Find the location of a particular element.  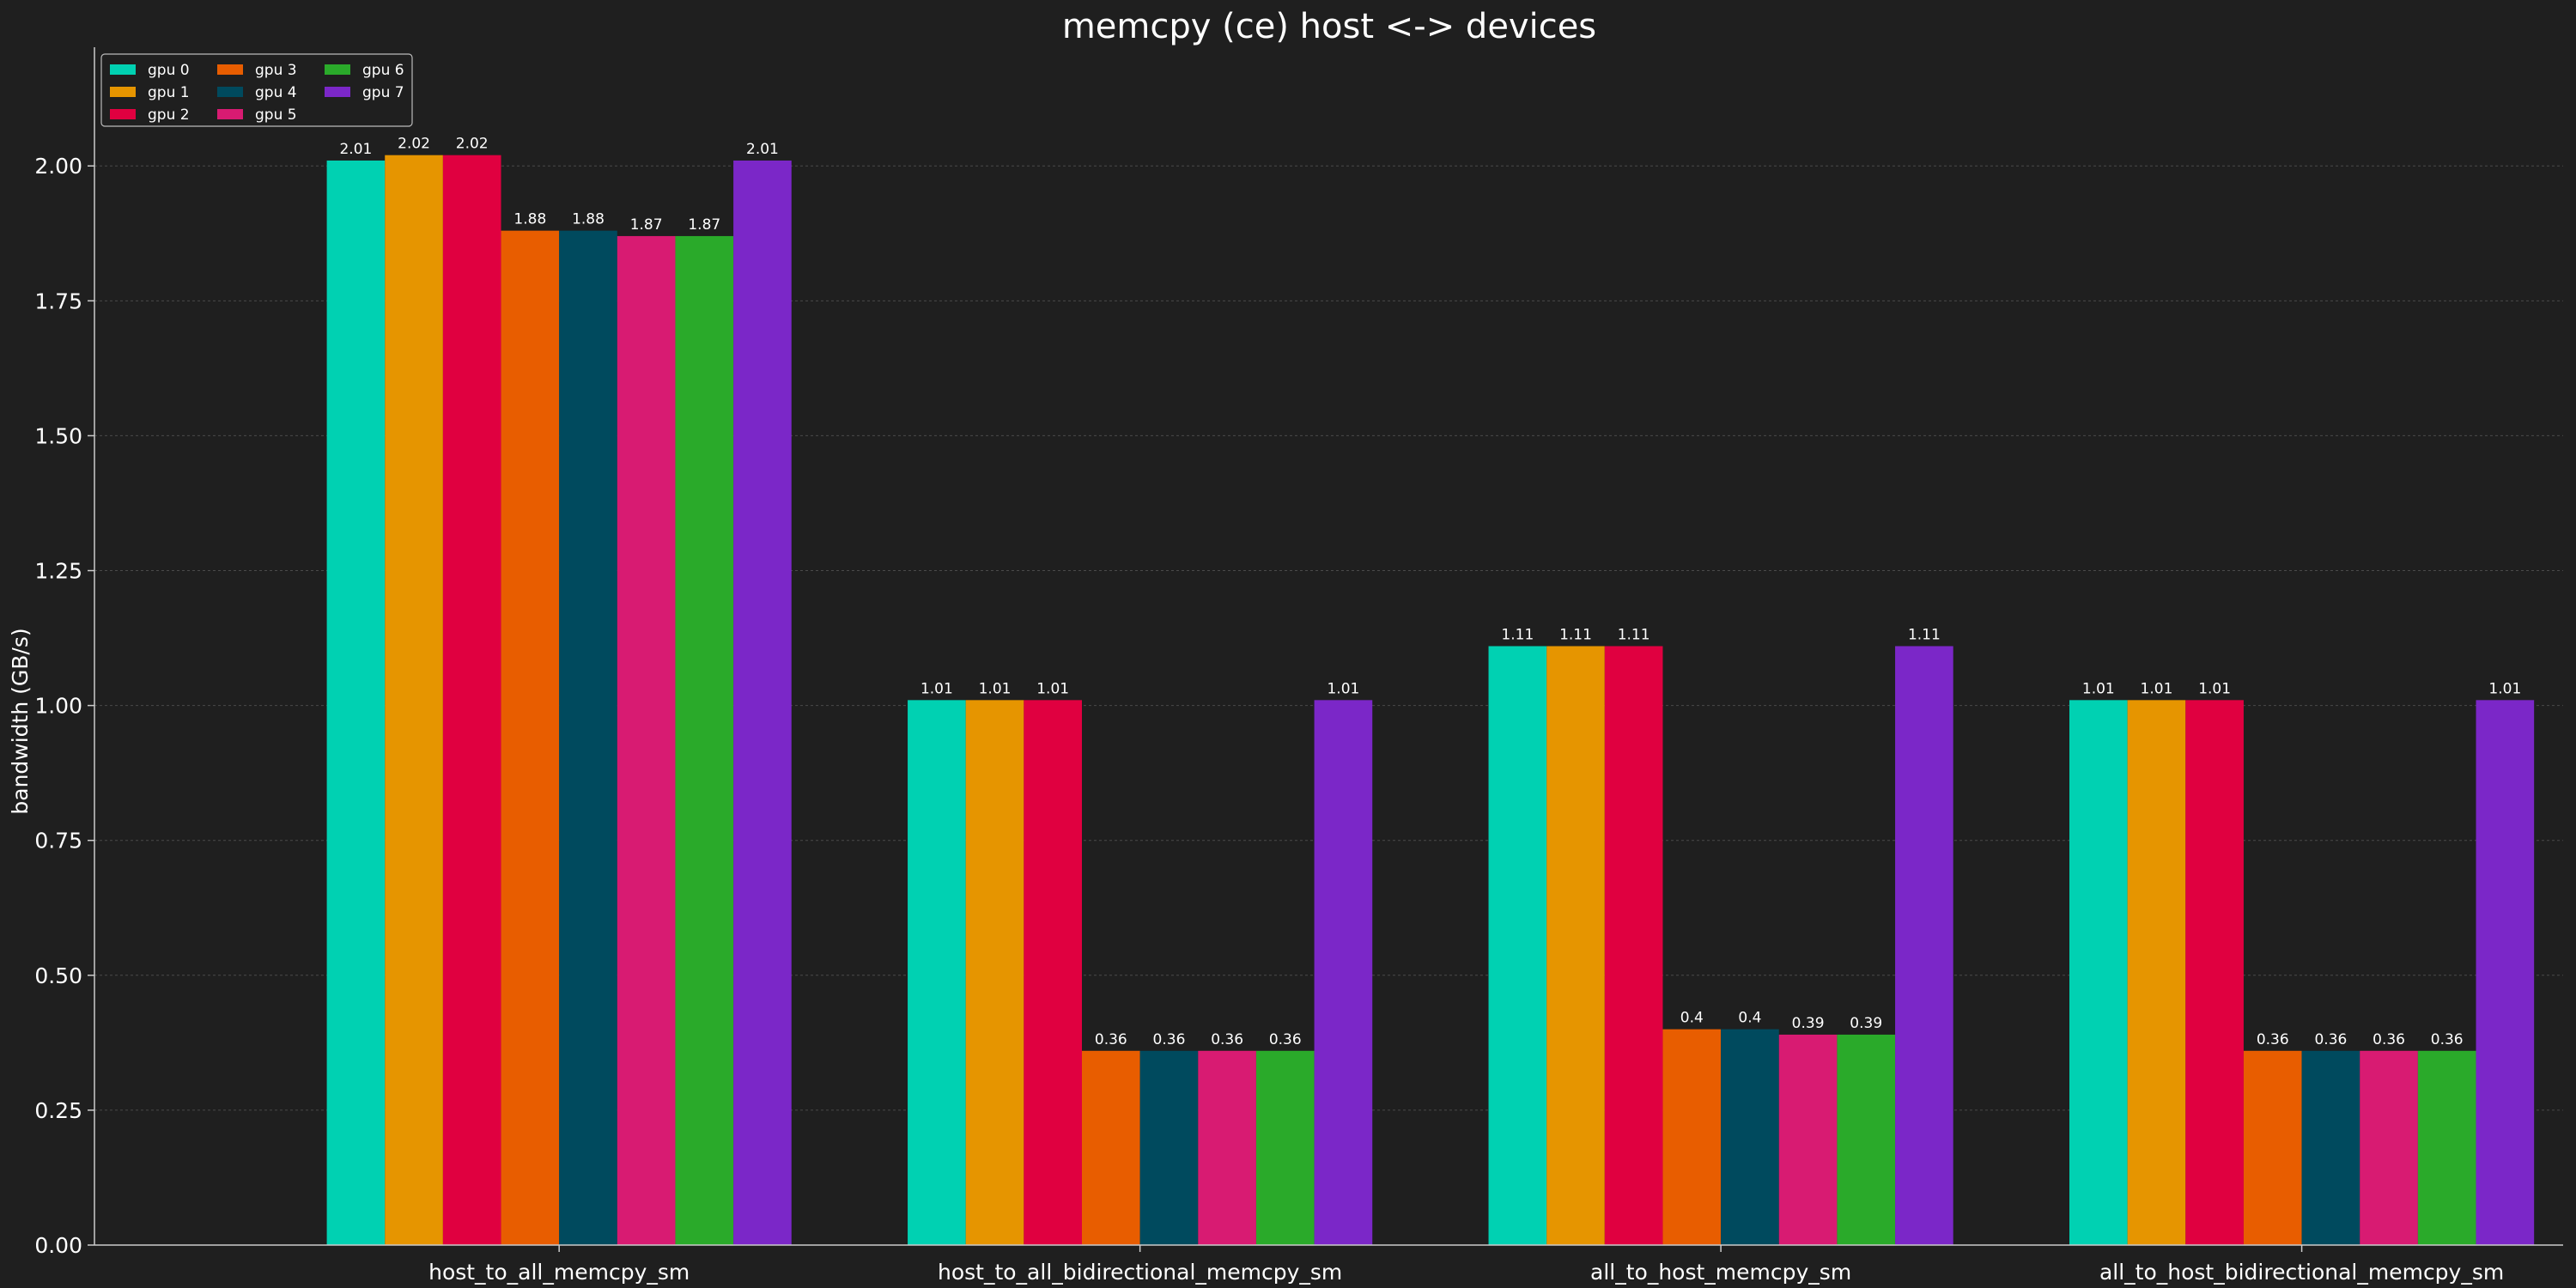

x-tick-label: host_to_all_bidirectional_memcpy_sm is located at coordinates (1140, 1272).